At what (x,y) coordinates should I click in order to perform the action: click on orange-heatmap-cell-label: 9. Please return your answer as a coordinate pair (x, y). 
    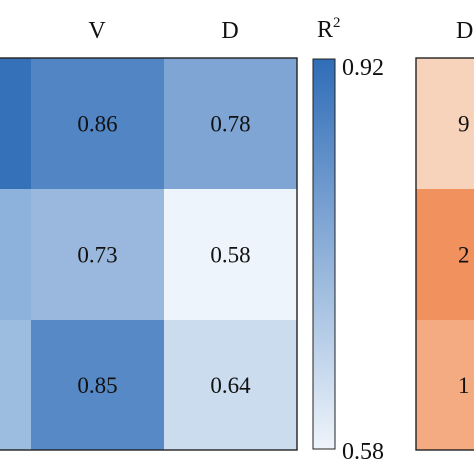
    Looking at the image, I should click on (464, 124).